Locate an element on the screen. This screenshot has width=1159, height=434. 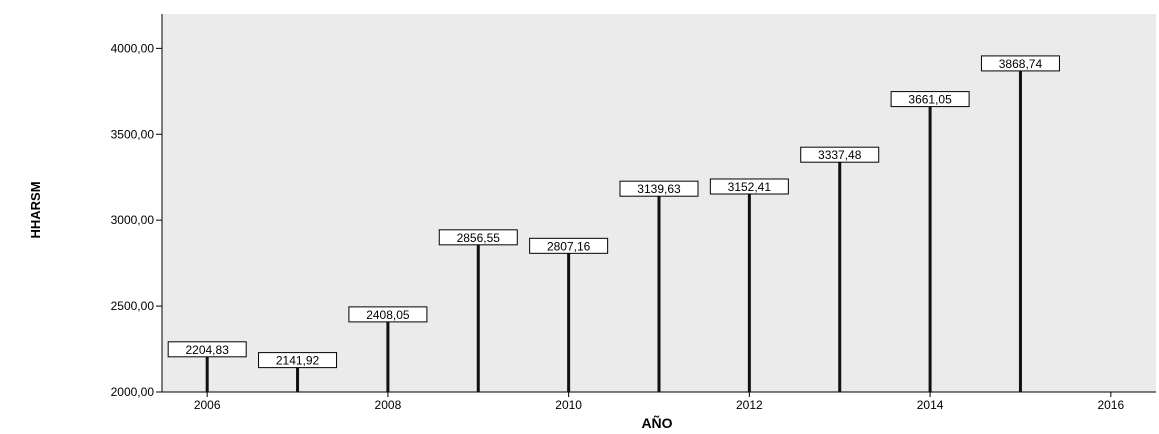
data-label: 2141,92 is located at coordinates (298, 360).